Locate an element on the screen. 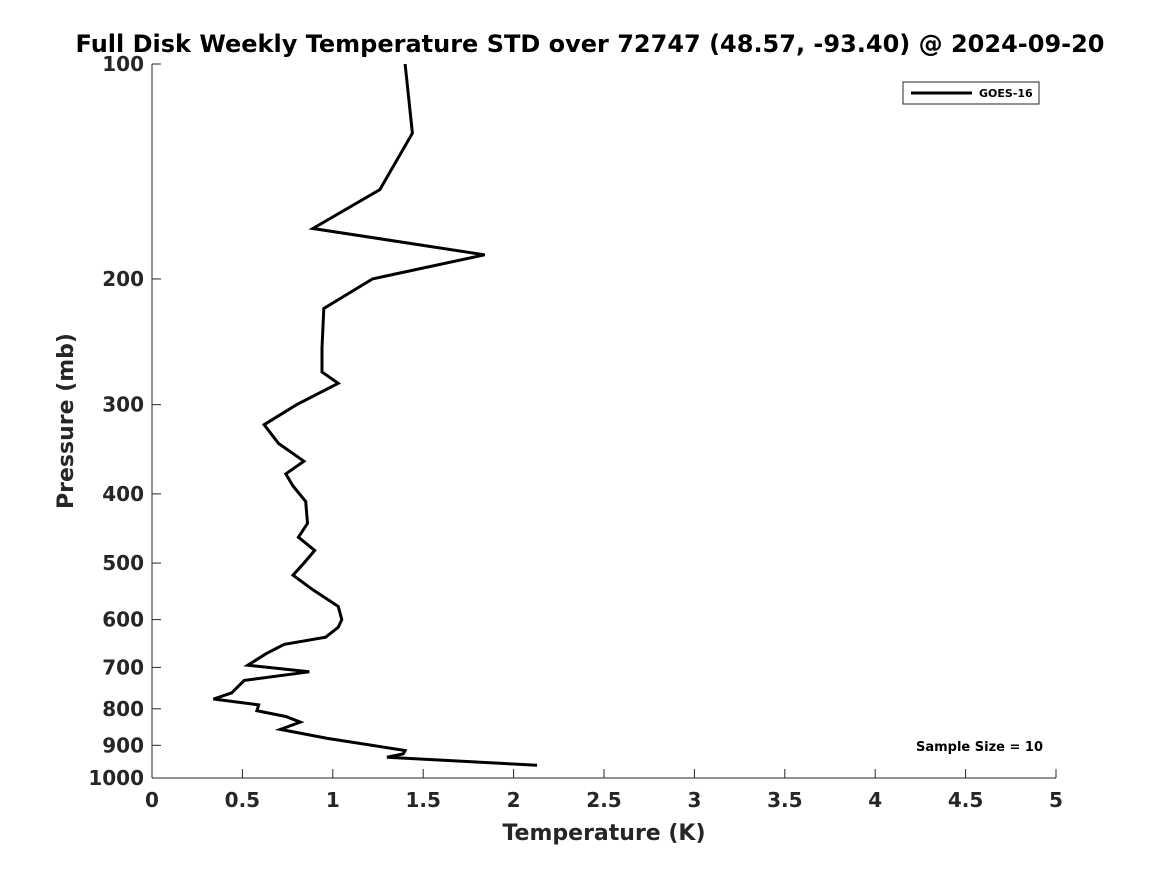  x-tick-label: 0 is located at coordinates (152, 800).